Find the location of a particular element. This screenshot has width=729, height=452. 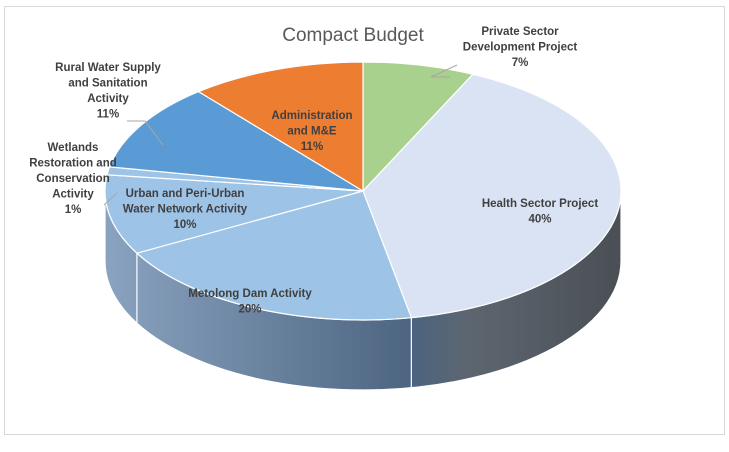

data-label-line: and M&E is located at coordinates (312, 132).